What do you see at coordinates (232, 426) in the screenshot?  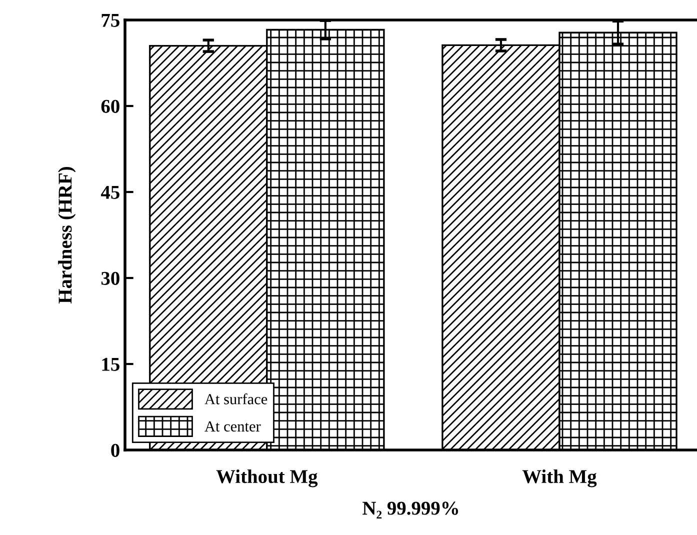 I see `legend-label: At center` at bounding box center [232, 426].